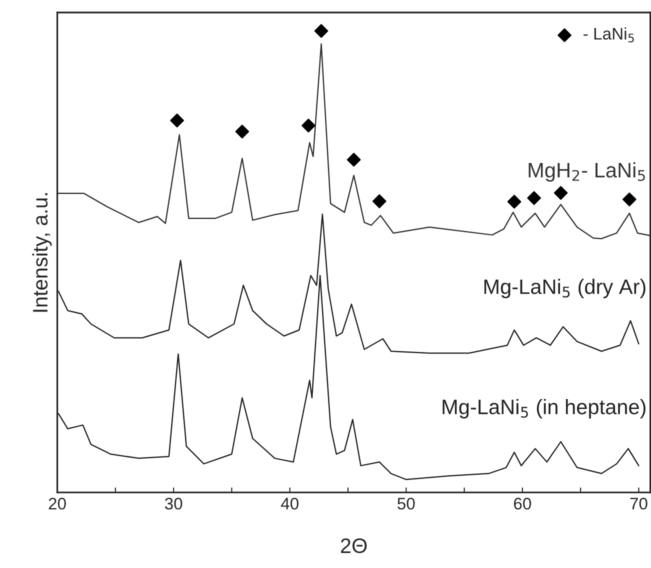  Describe the element at coordinates (57, 504) in the screenshot. I see `x-tick-label: 20` at that location.